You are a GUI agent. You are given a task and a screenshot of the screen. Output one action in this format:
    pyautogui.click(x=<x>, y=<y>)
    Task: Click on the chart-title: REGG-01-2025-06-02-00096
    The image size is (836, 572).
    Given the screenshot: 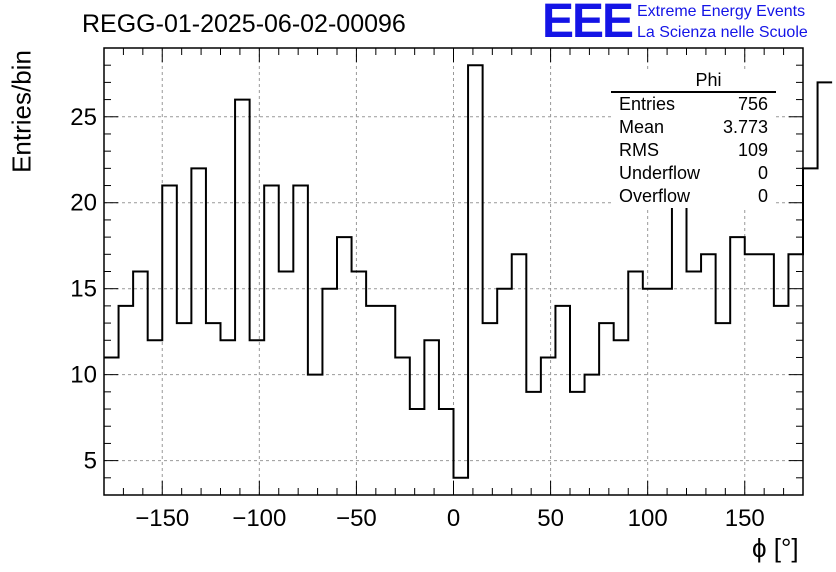 What is the action you would take?
    pyautogui.click(x=244, y=24)
    